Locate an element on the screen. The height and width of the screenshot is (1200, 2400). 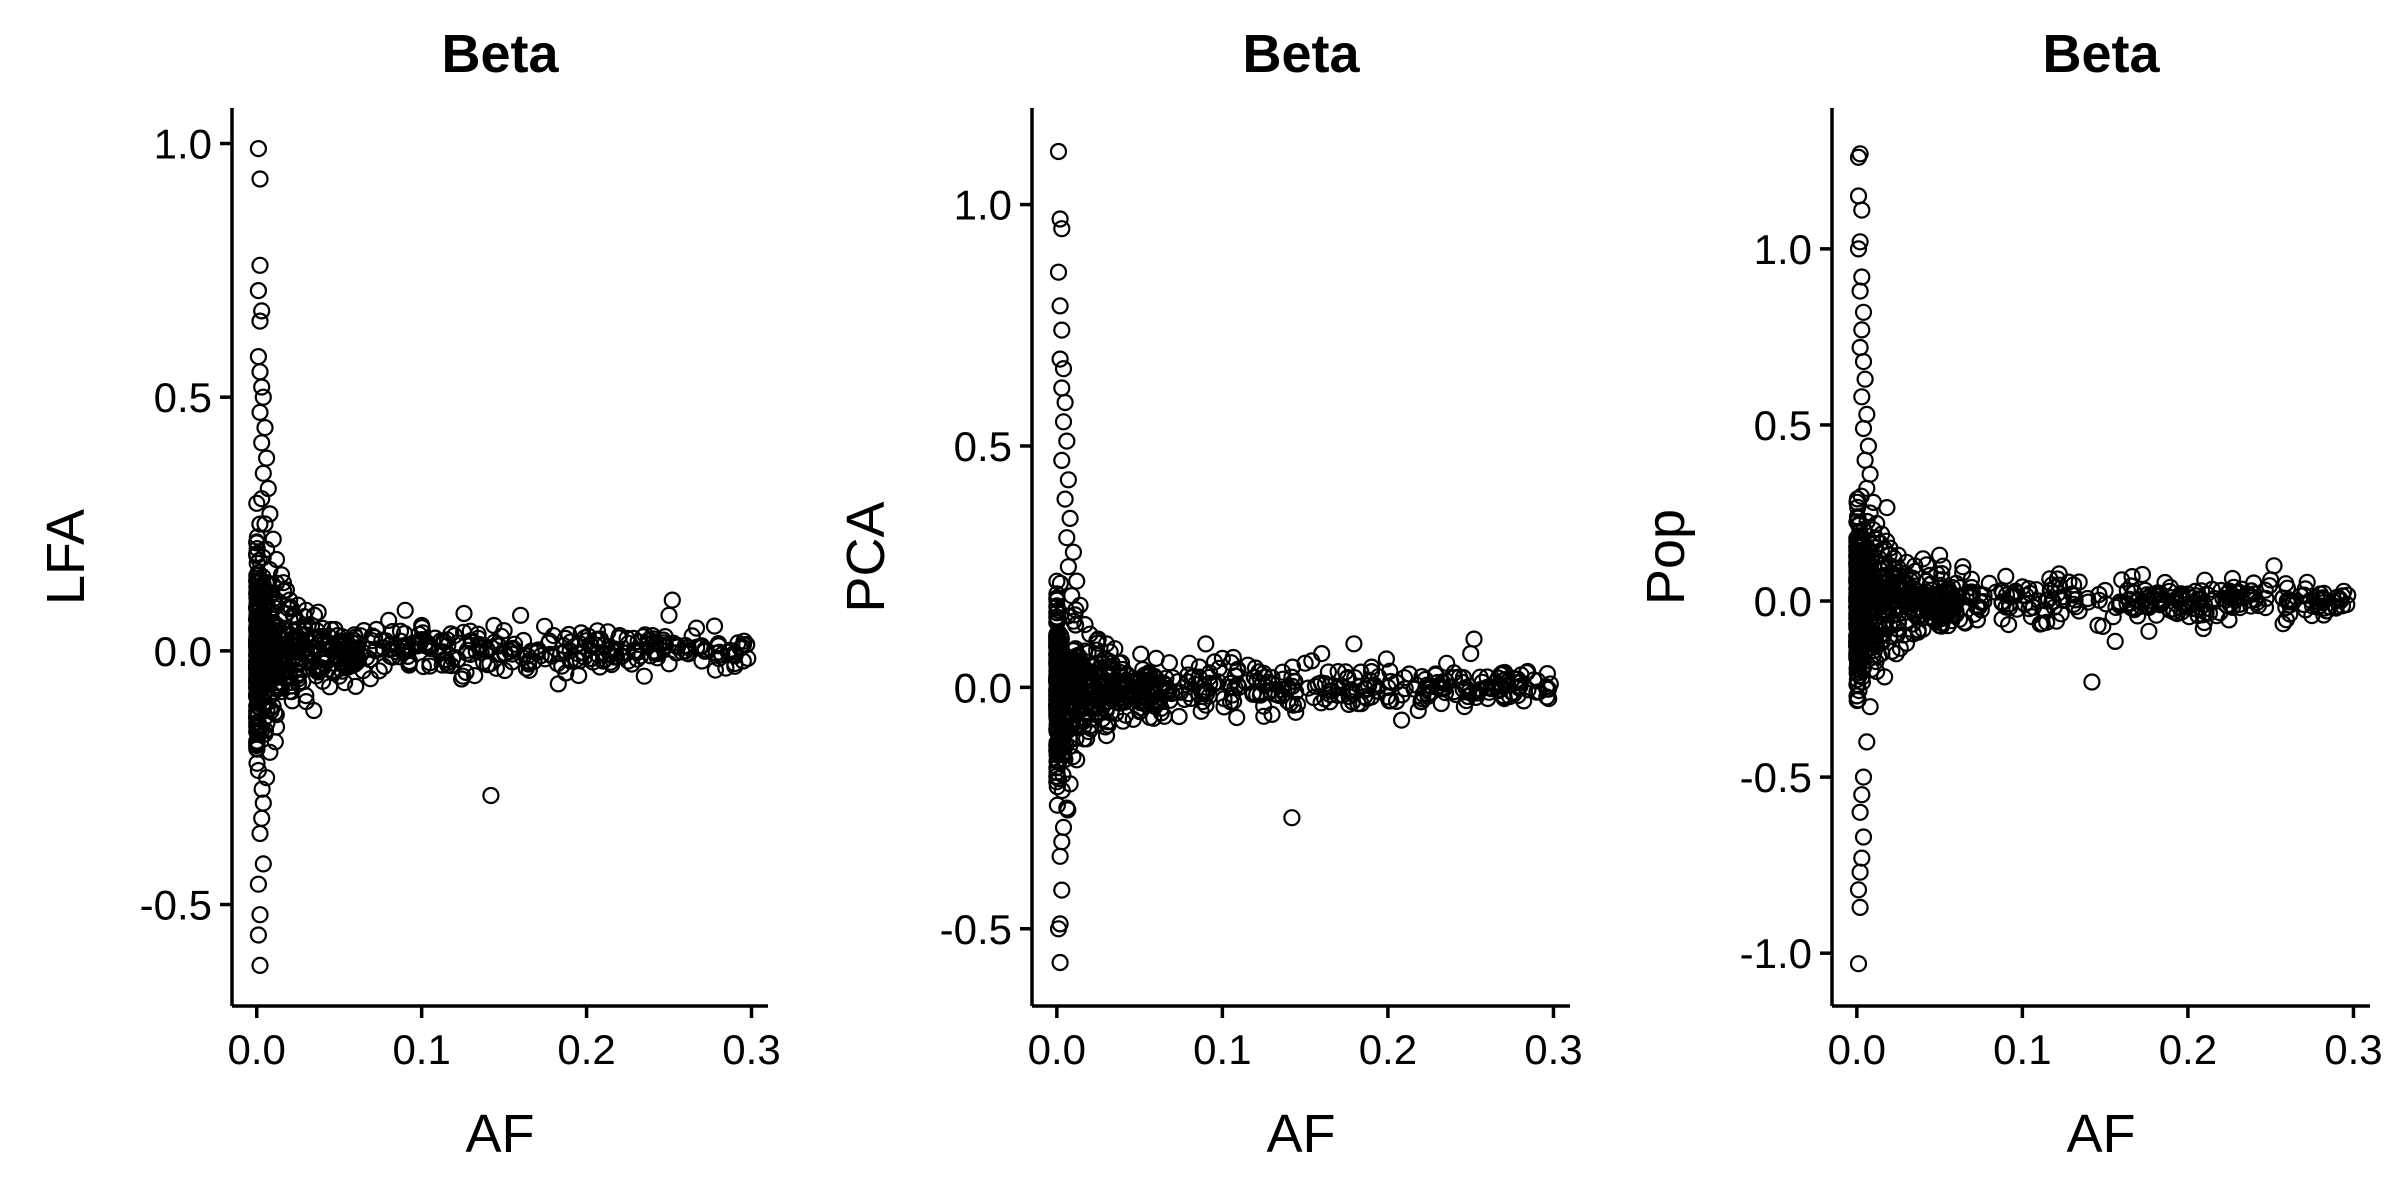
x-axis-title: AF is located at coordinates (2100, 1134).